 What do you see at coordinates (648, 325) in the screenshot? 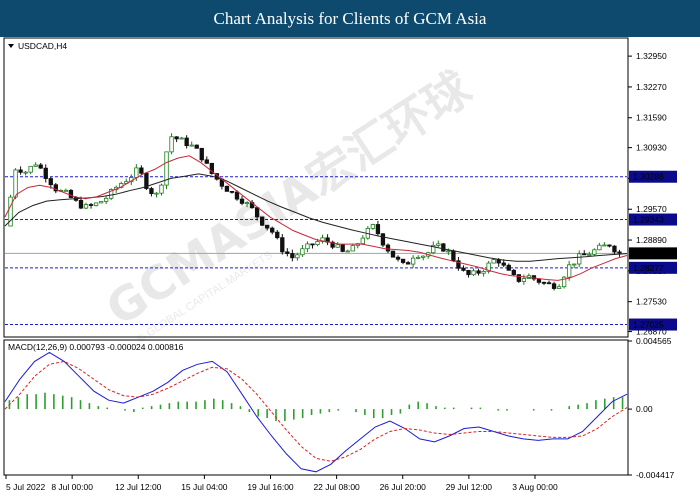
I see `level-tag-label: 1.27025` at bounding box center [648, 325].